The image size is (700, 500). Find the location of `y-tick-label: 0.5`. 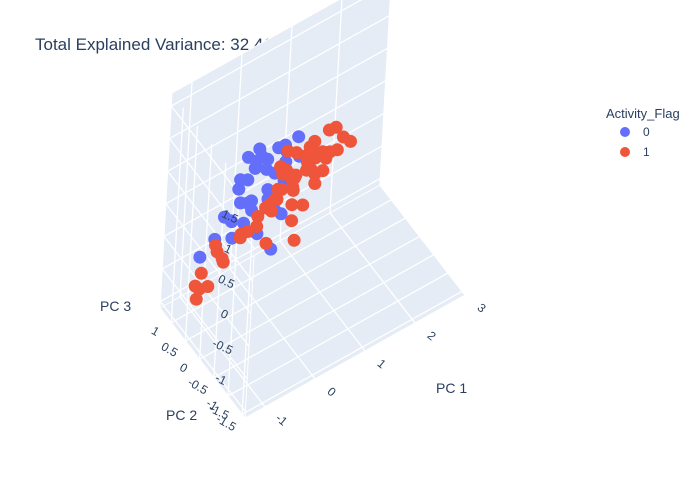

y-tick-label: 0.5 is located at coordinates (170, 349).